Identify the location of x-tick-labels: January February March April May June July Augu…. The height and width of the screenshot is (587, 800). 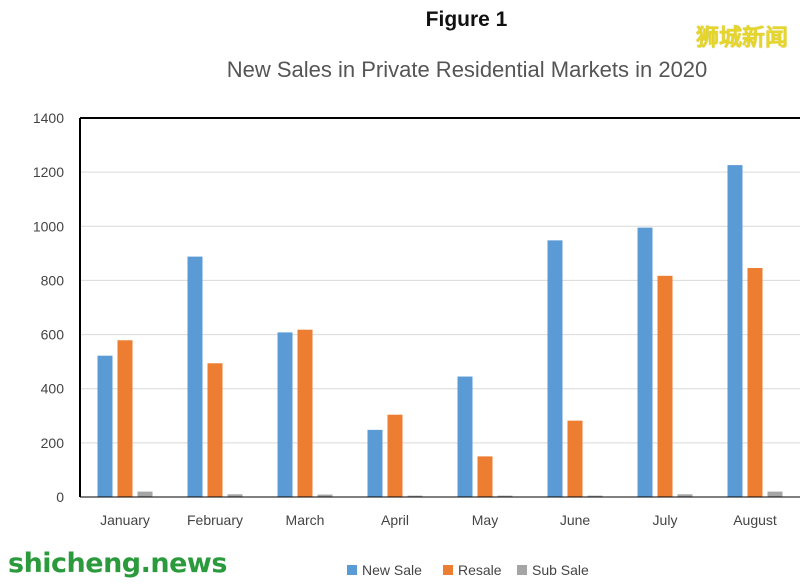
(438, 520).